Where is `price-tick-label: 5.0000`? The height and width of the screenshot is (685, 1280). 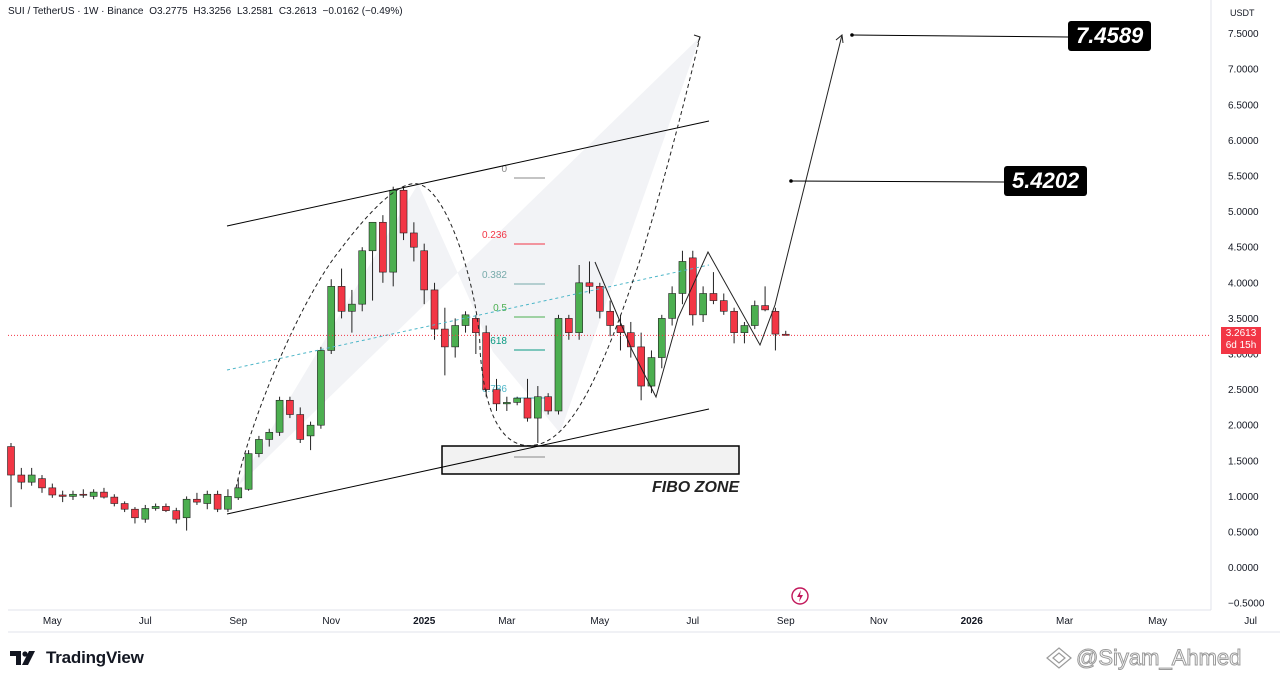
price-tick-label: 5.0000 is located at coordinates (1243, 212).